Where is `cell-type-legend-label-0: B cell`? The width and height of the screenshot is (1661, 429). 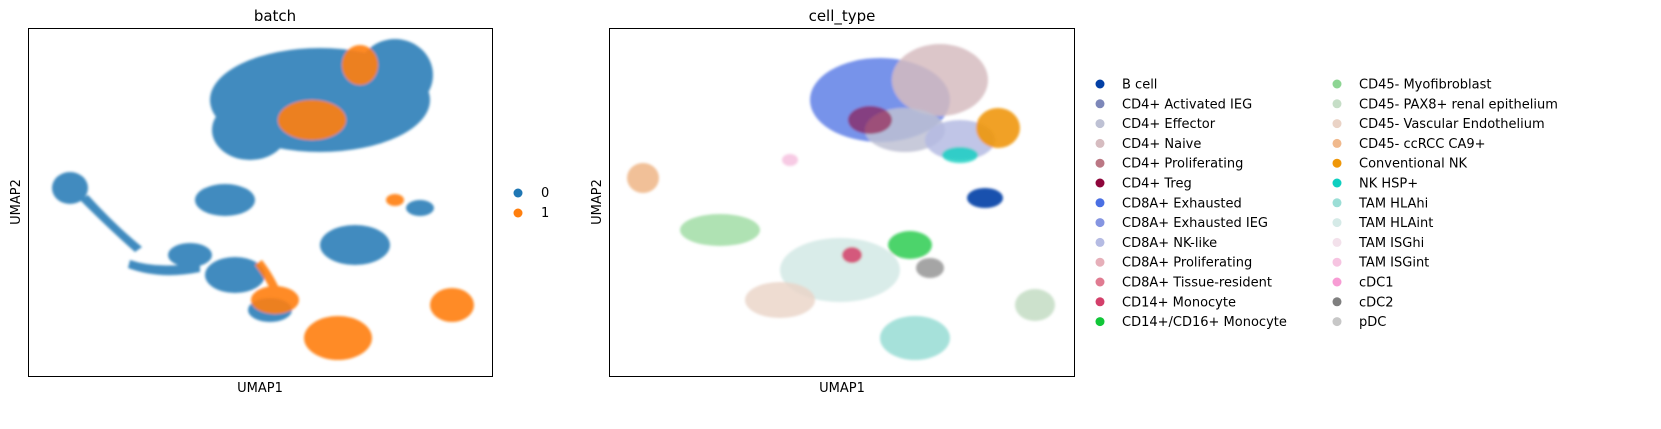 cell-type-legend-label-0: B cell is located at coordinates (1139, 85).